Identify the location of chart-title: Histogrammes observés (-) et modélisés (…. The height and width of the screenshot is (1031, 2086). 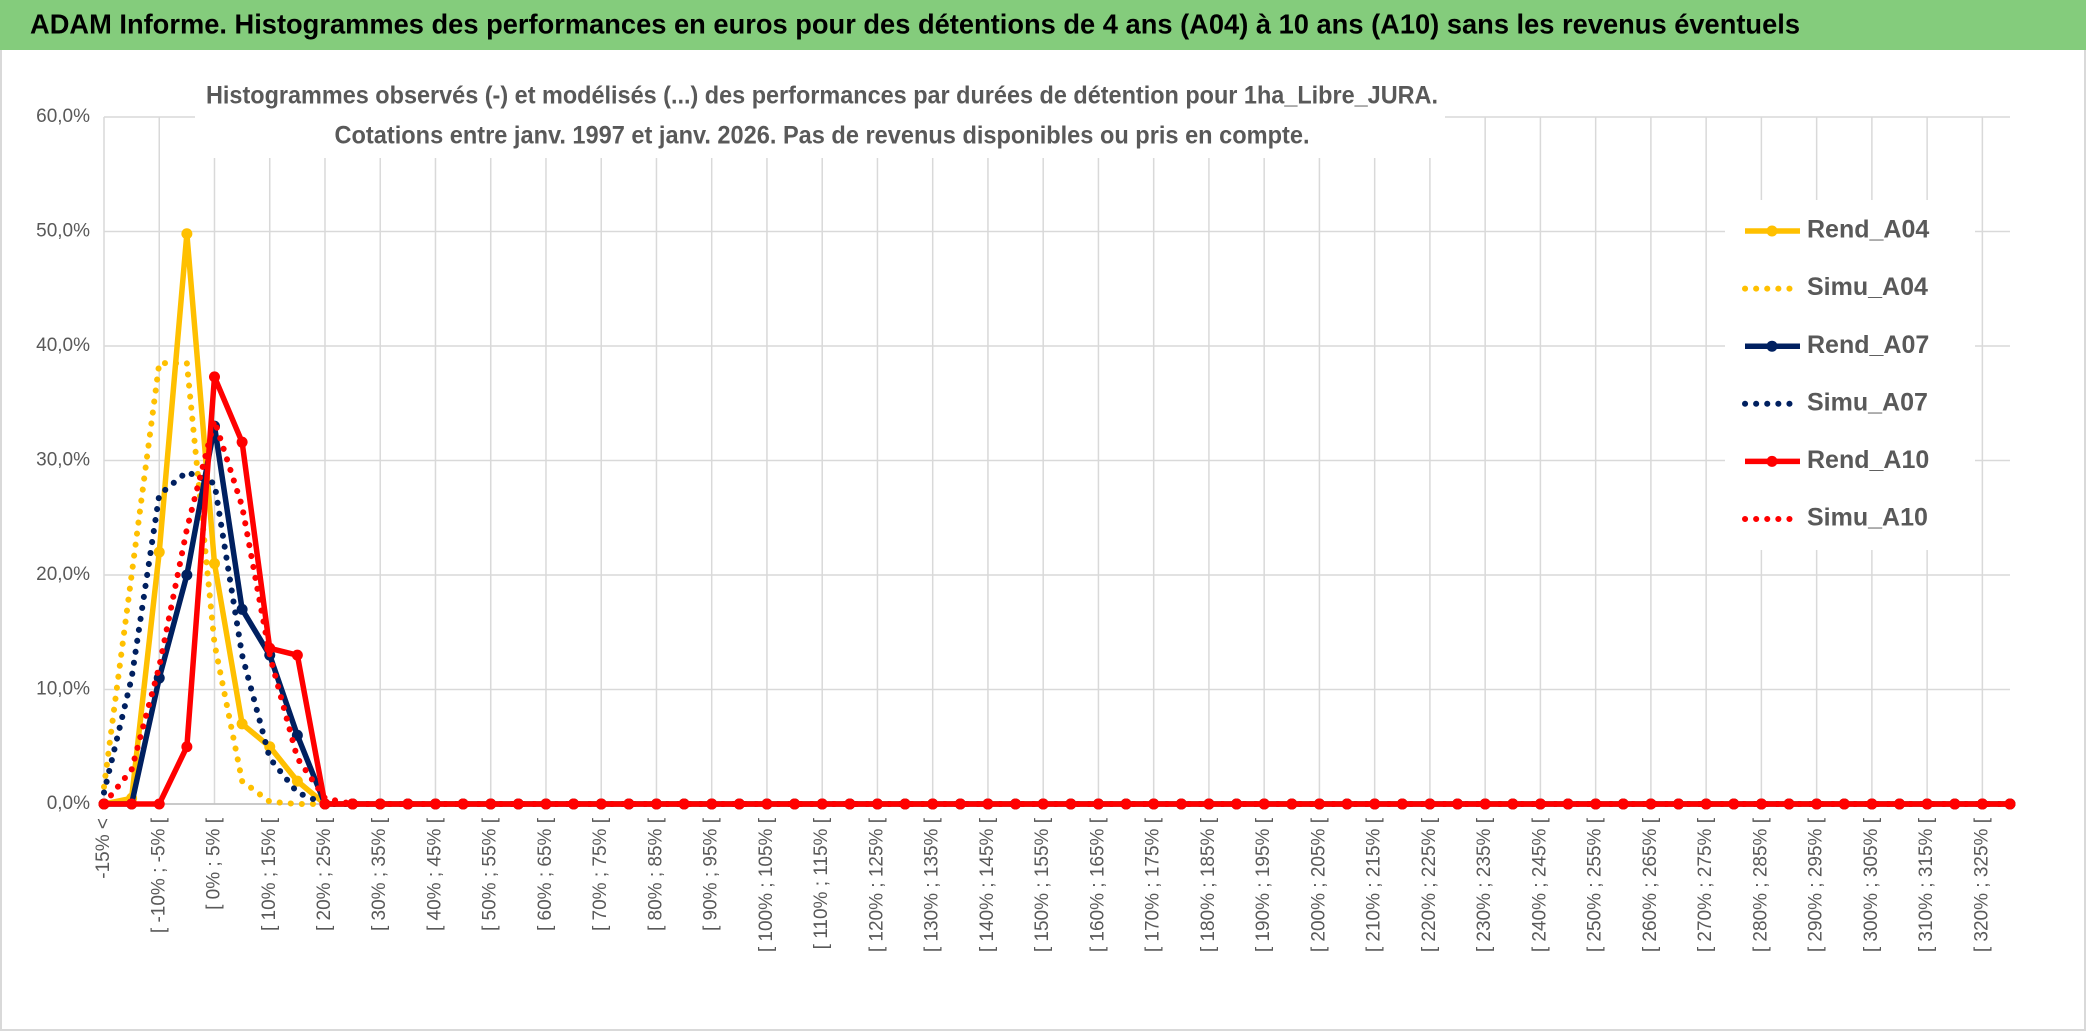
(822, 96).